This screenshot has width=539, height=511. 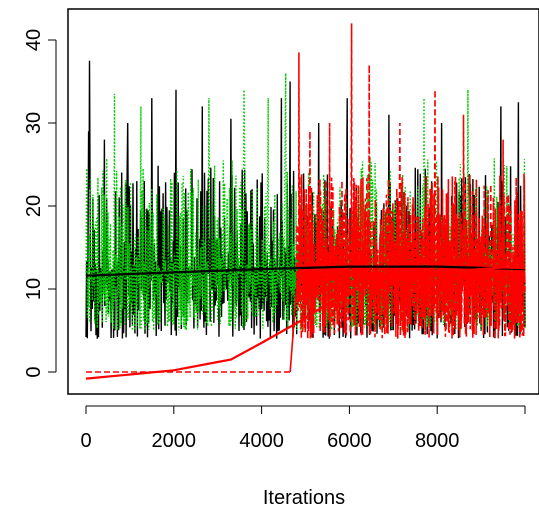 I want to click on y-axis: 0 10 20 30 40, so click(x=40, y=203).